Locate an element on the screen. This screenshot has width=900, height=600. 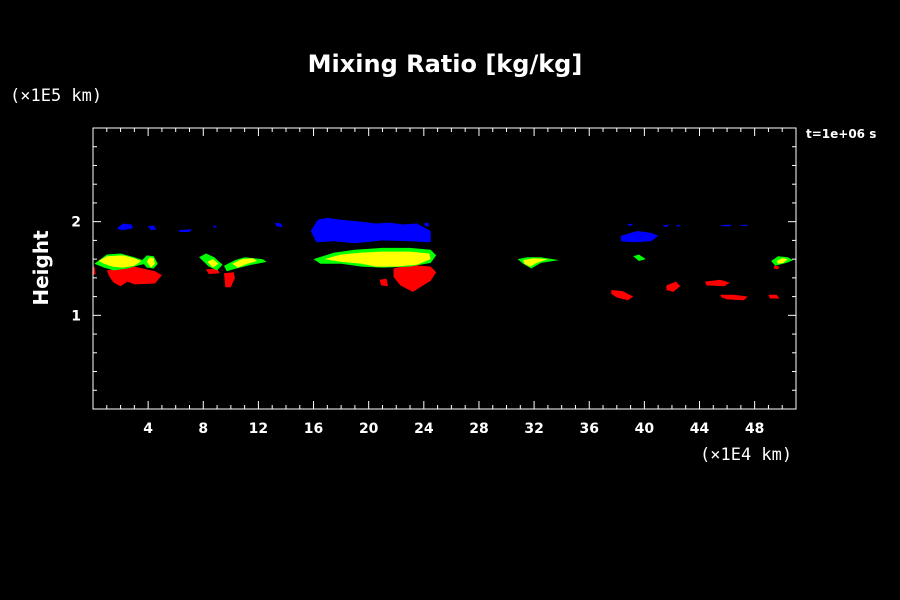
x-tick-label: 48 is located at coordinates (754, 429).